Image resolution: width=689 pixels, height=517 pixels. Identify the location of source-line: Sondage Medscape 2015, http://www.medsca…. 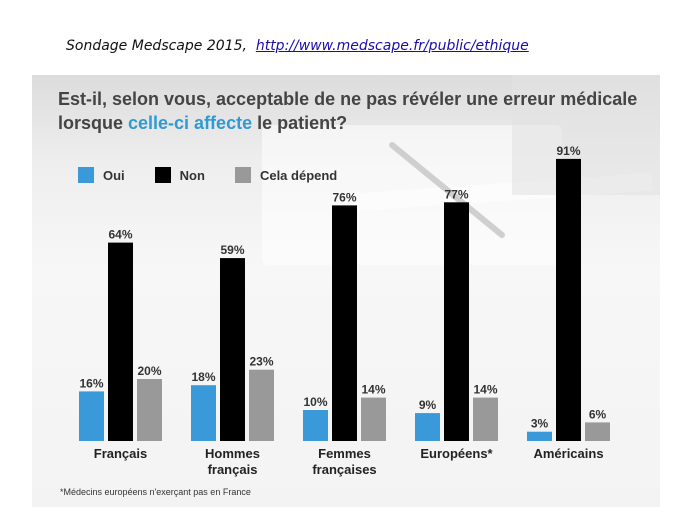
(297, 46).